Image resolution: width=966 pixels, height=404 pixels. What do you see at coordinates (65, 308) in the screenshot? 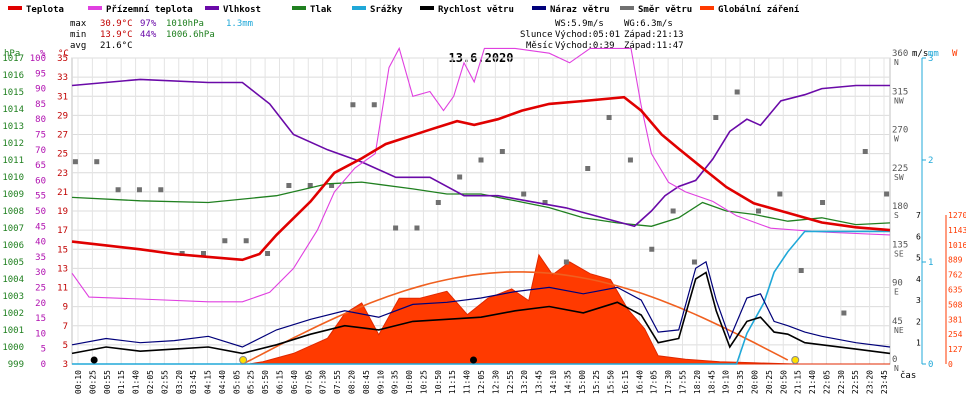
I see `temp-tick: 9` at bounding box center [65, 308].